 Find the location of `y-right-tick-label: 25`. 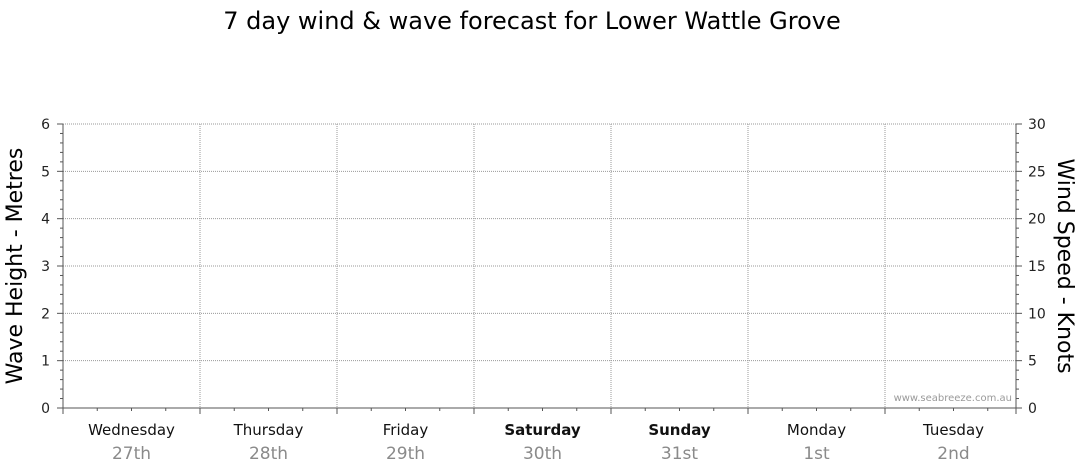

y-right-tick-label: 25 is located at coordinates (1037, 172).